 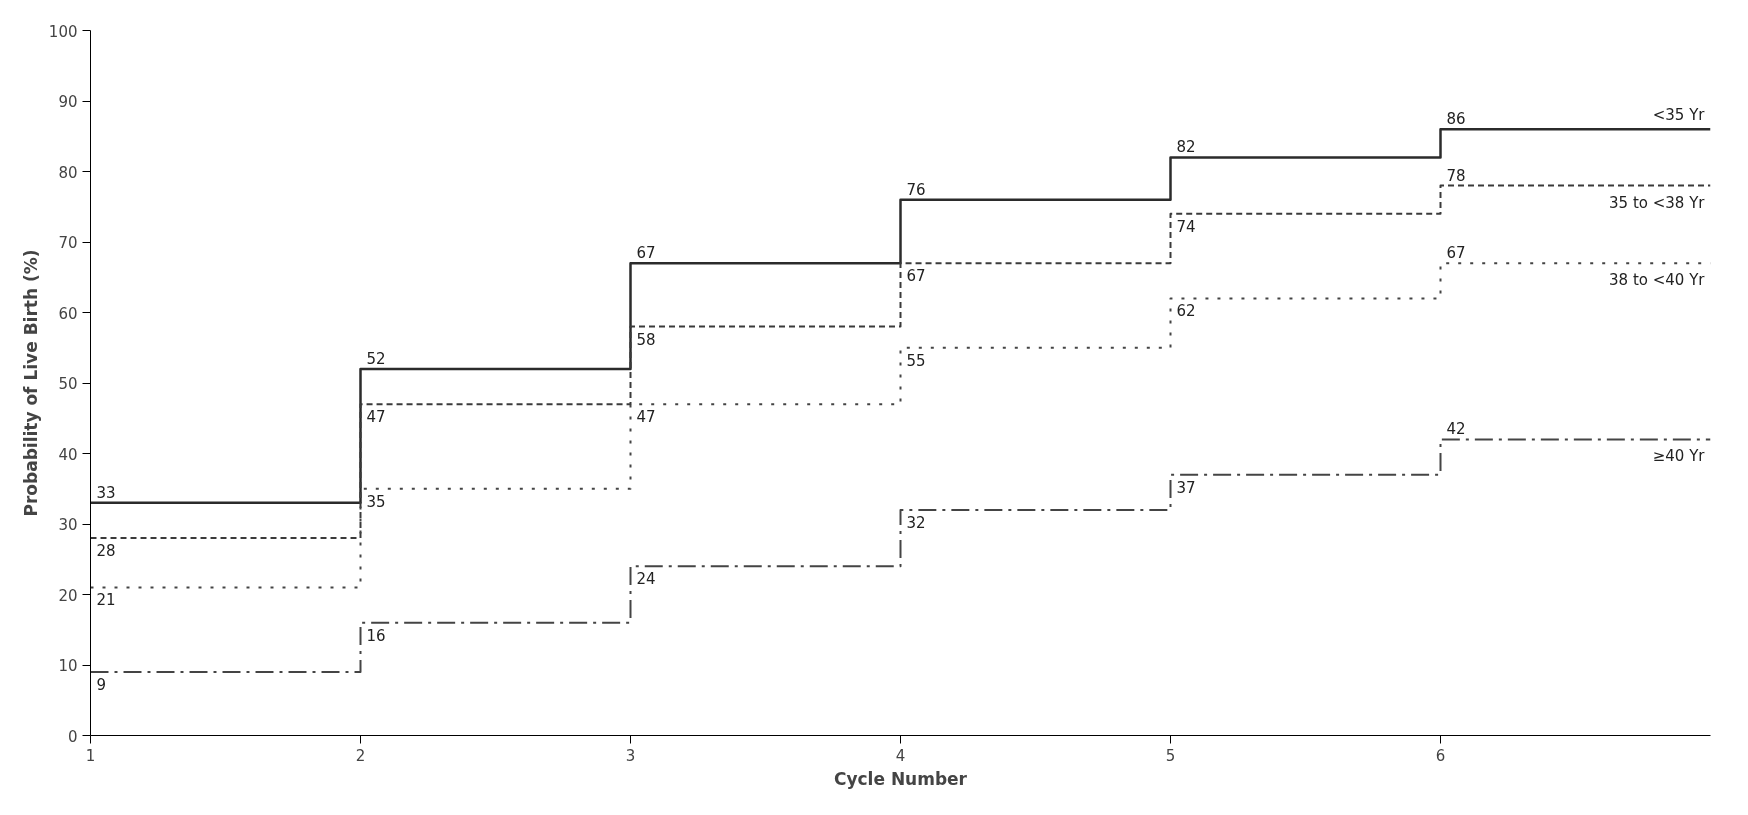 What do you see at coordinates (68, 243) in the screenshot?
I see `y-tick-label: 70` at bounding box center [68, 243].